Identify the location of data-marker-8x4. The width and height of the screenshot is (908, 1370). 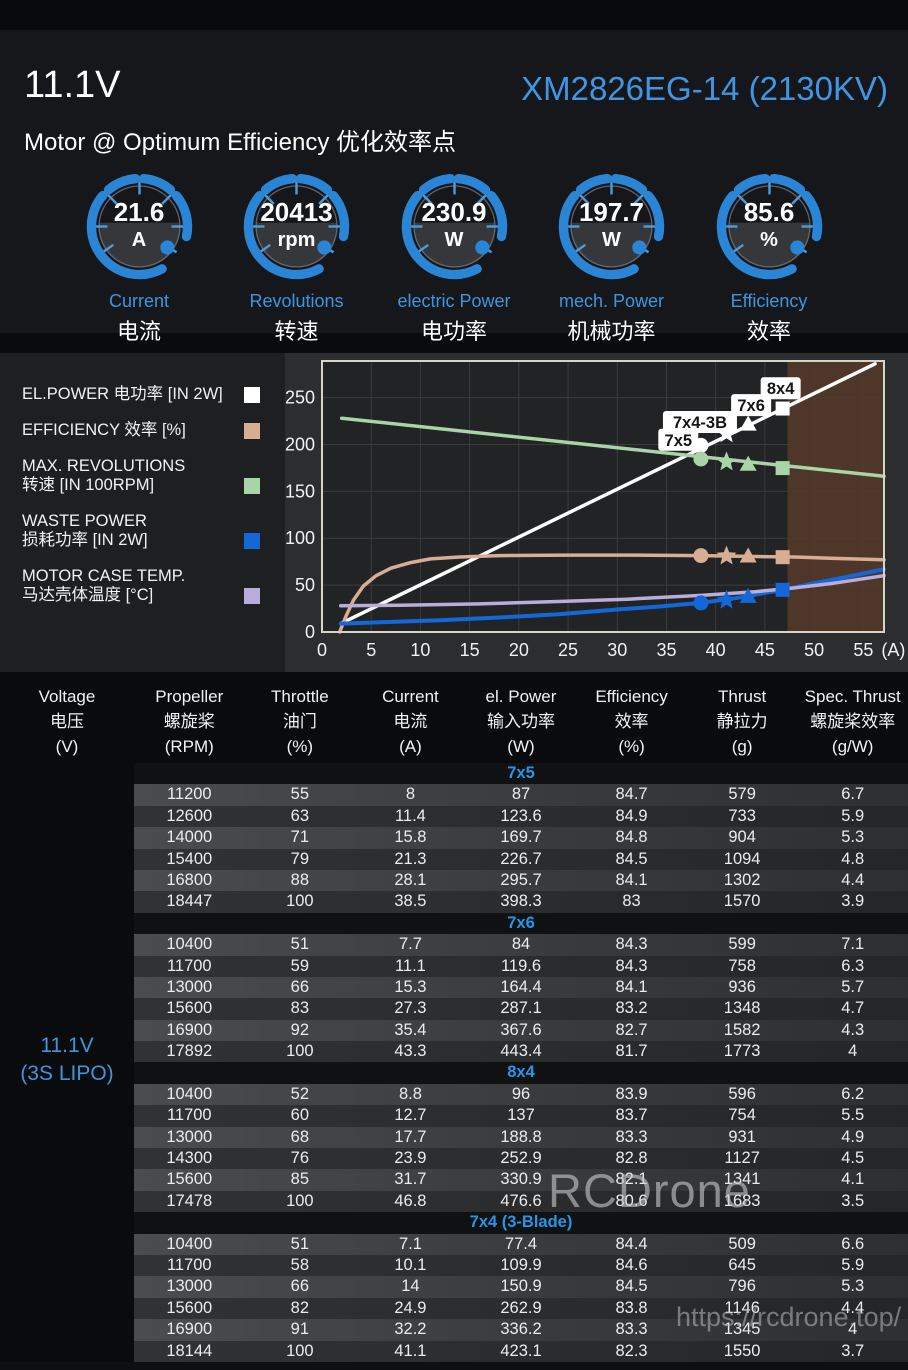
(782, 408).